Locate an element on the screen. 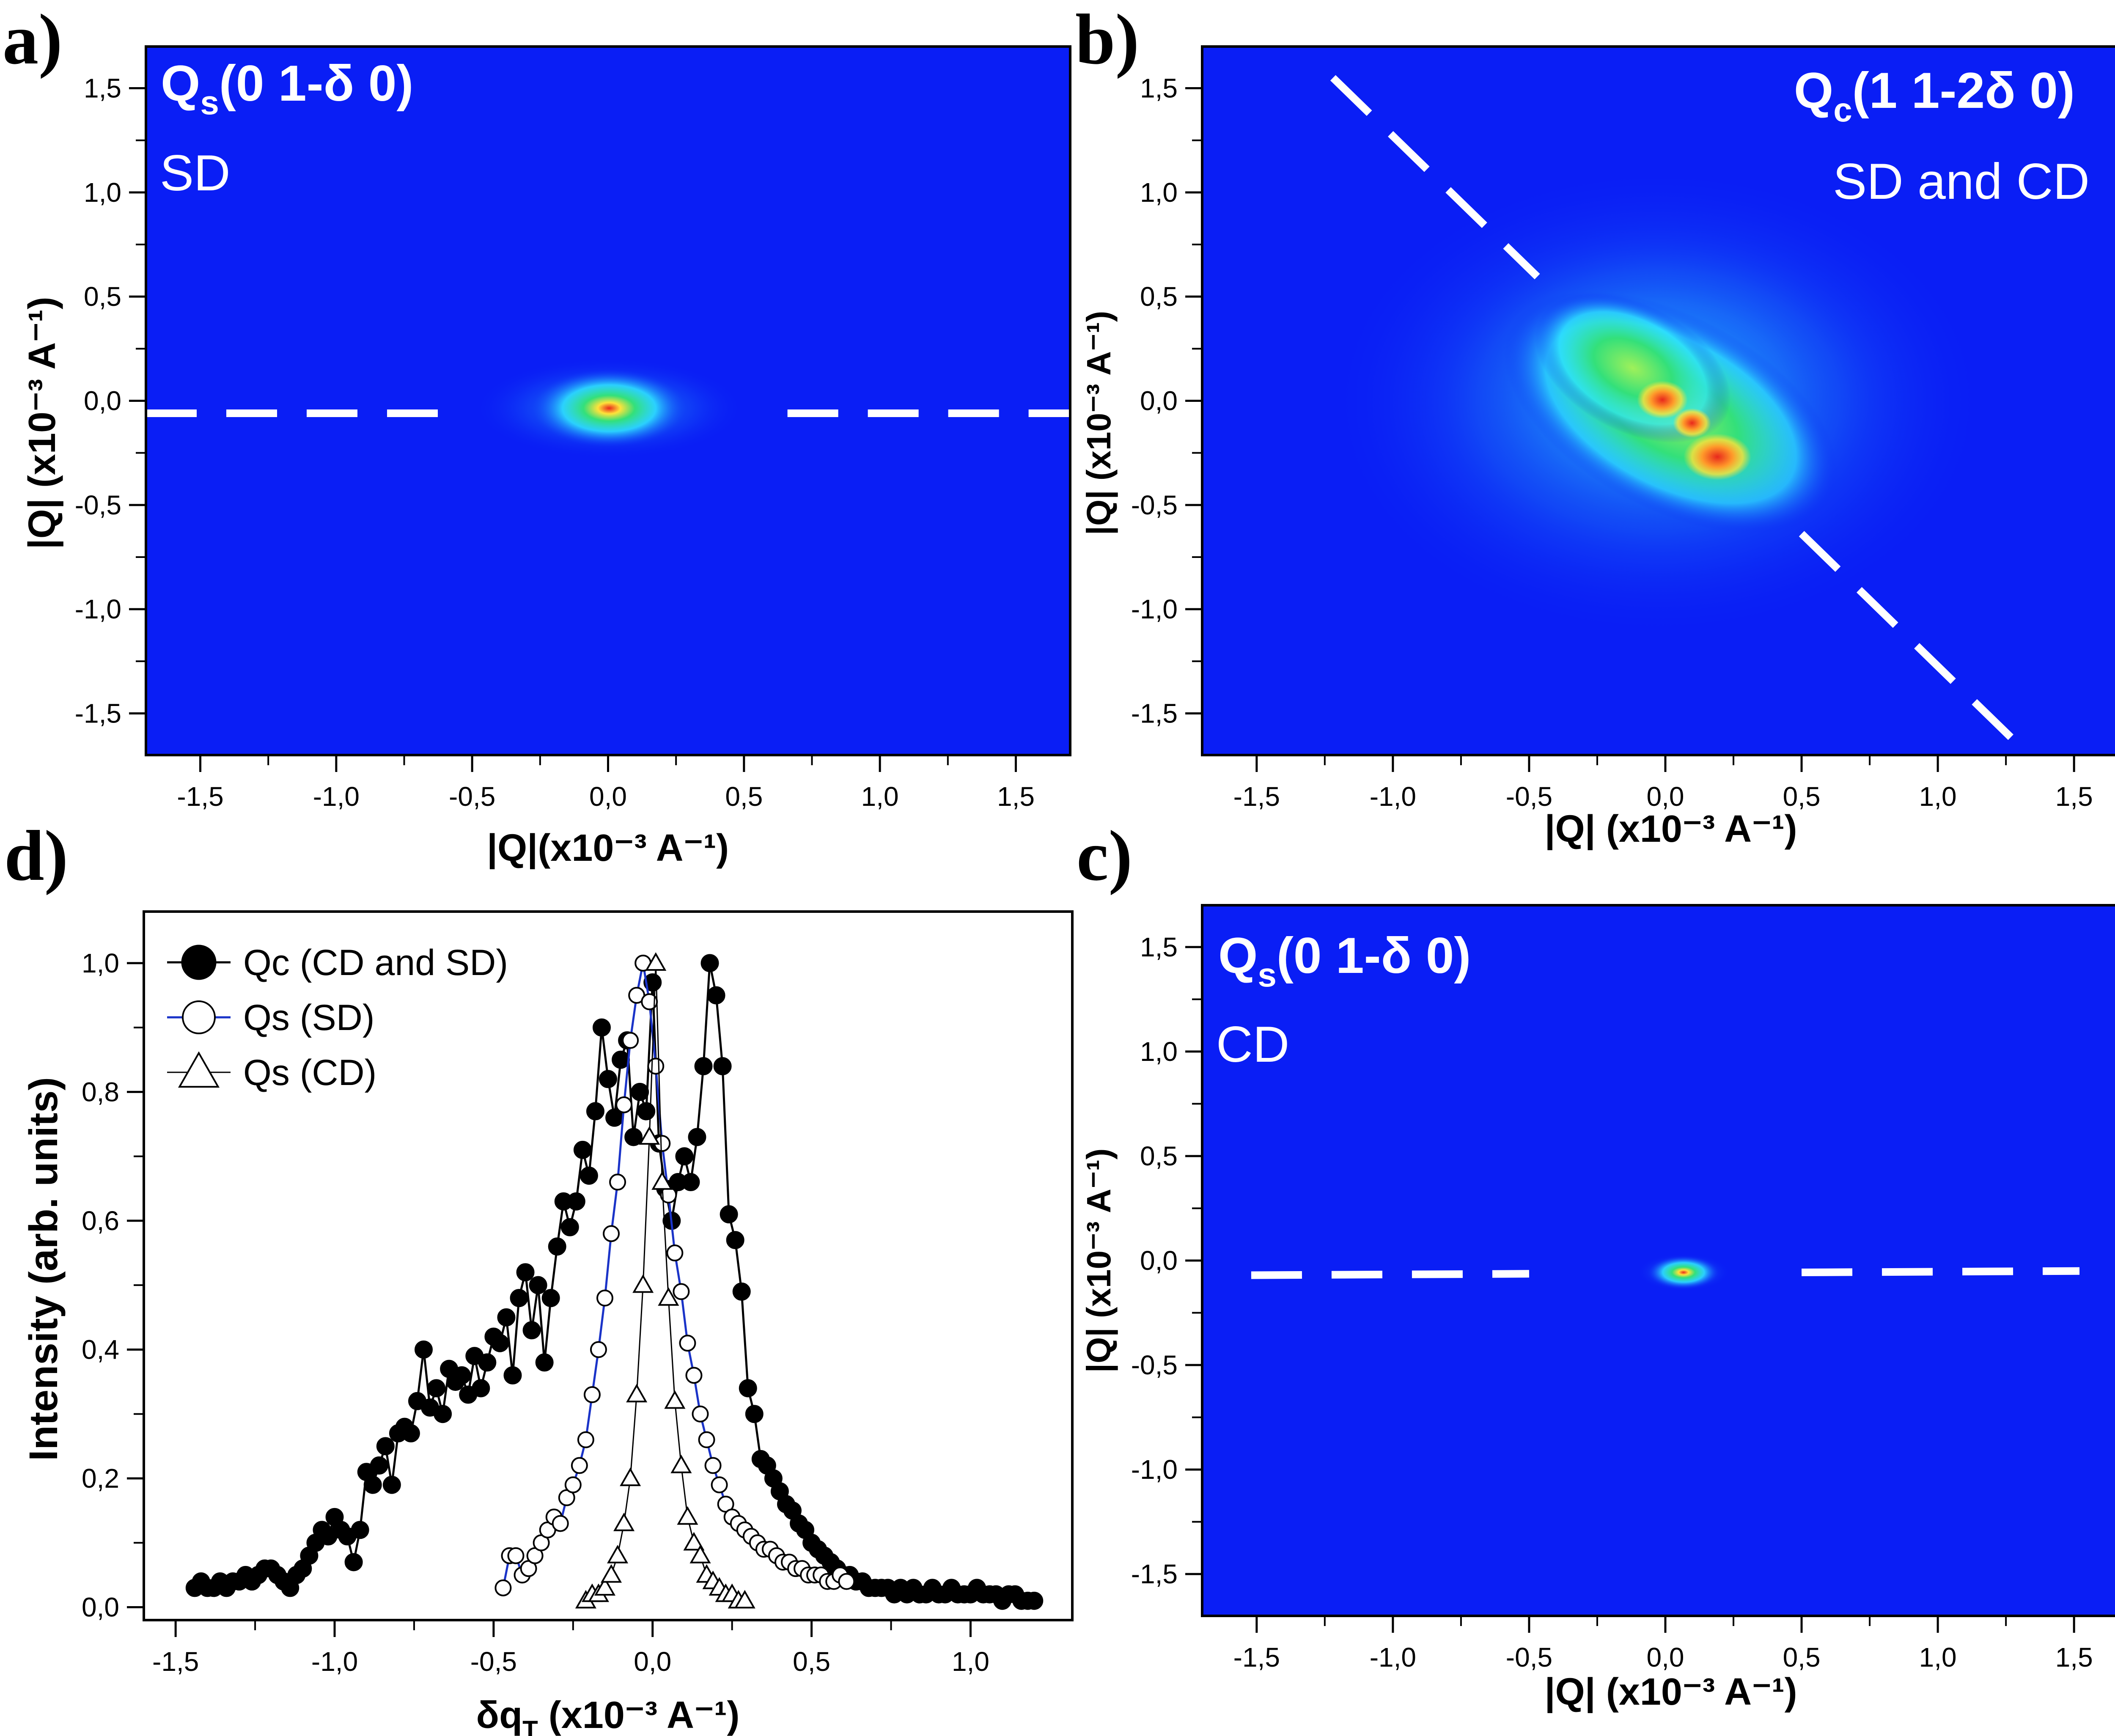  y-axis-label: Intensity (arb. units) is located at coordinates (43, 1269).